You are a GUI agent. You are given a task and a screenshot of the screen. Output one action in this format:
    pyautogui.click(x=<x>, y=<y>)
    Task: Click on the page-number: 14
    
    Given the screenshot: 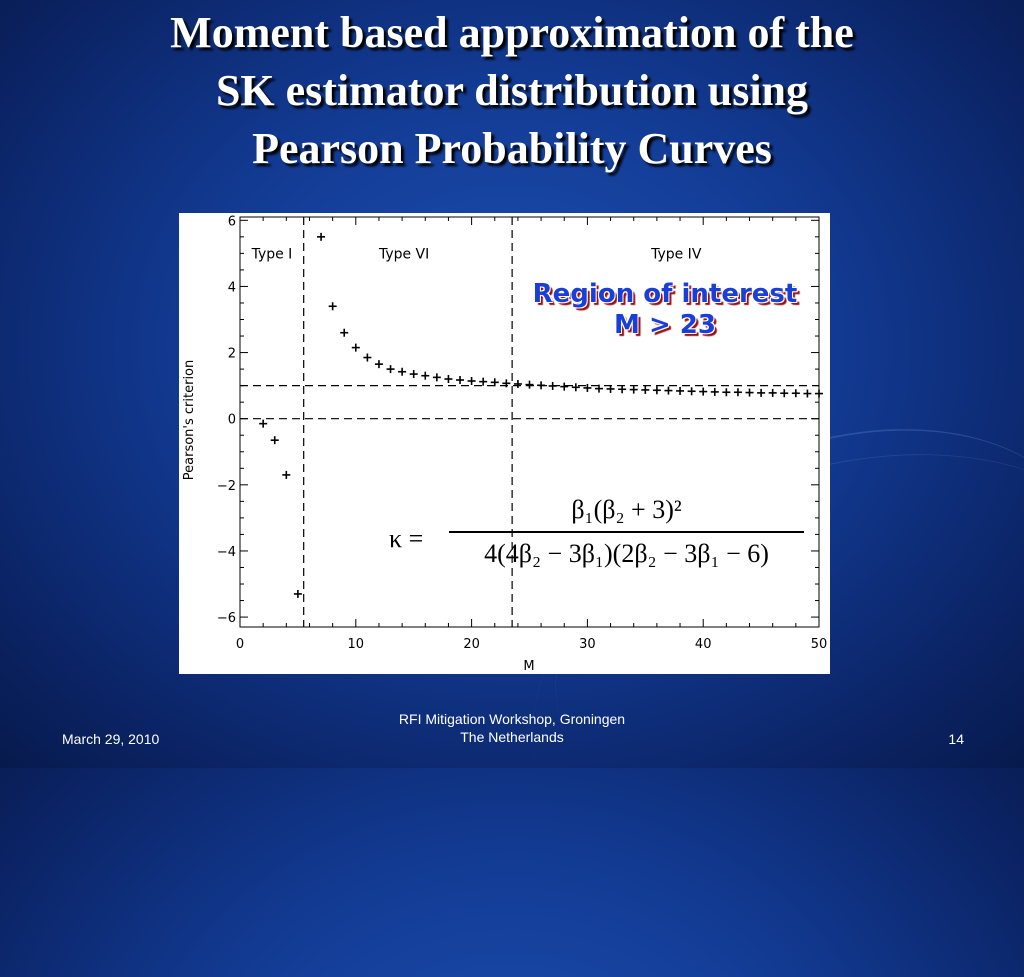 What is the action you would take?
    pyautogui.click(x=956, y=739)
    